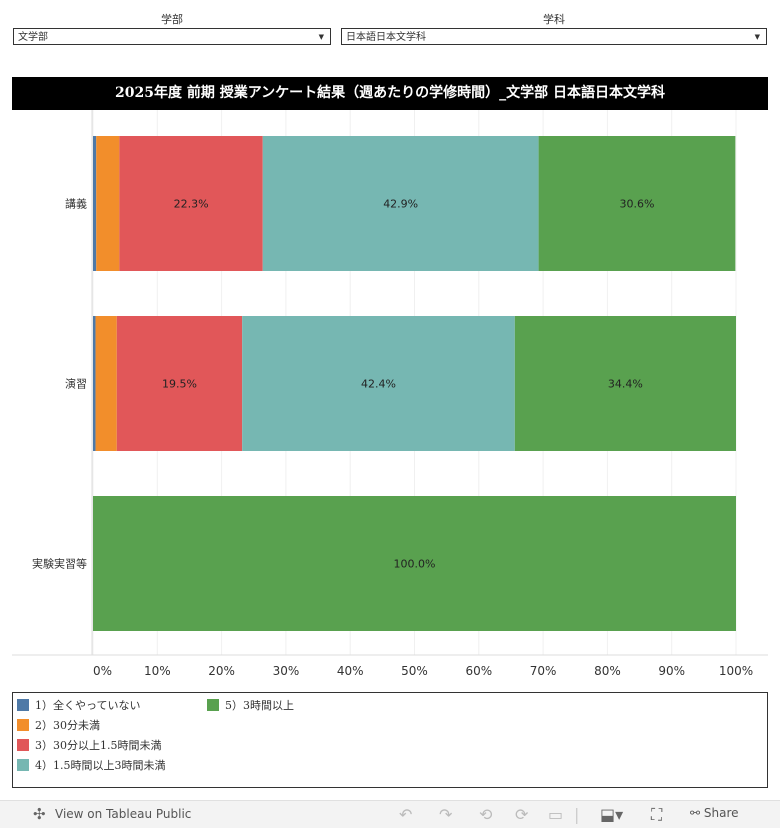  Describe the element at coordinates (59, 564) in the screenshot. I see `category-label: 実験実習等` at that location.